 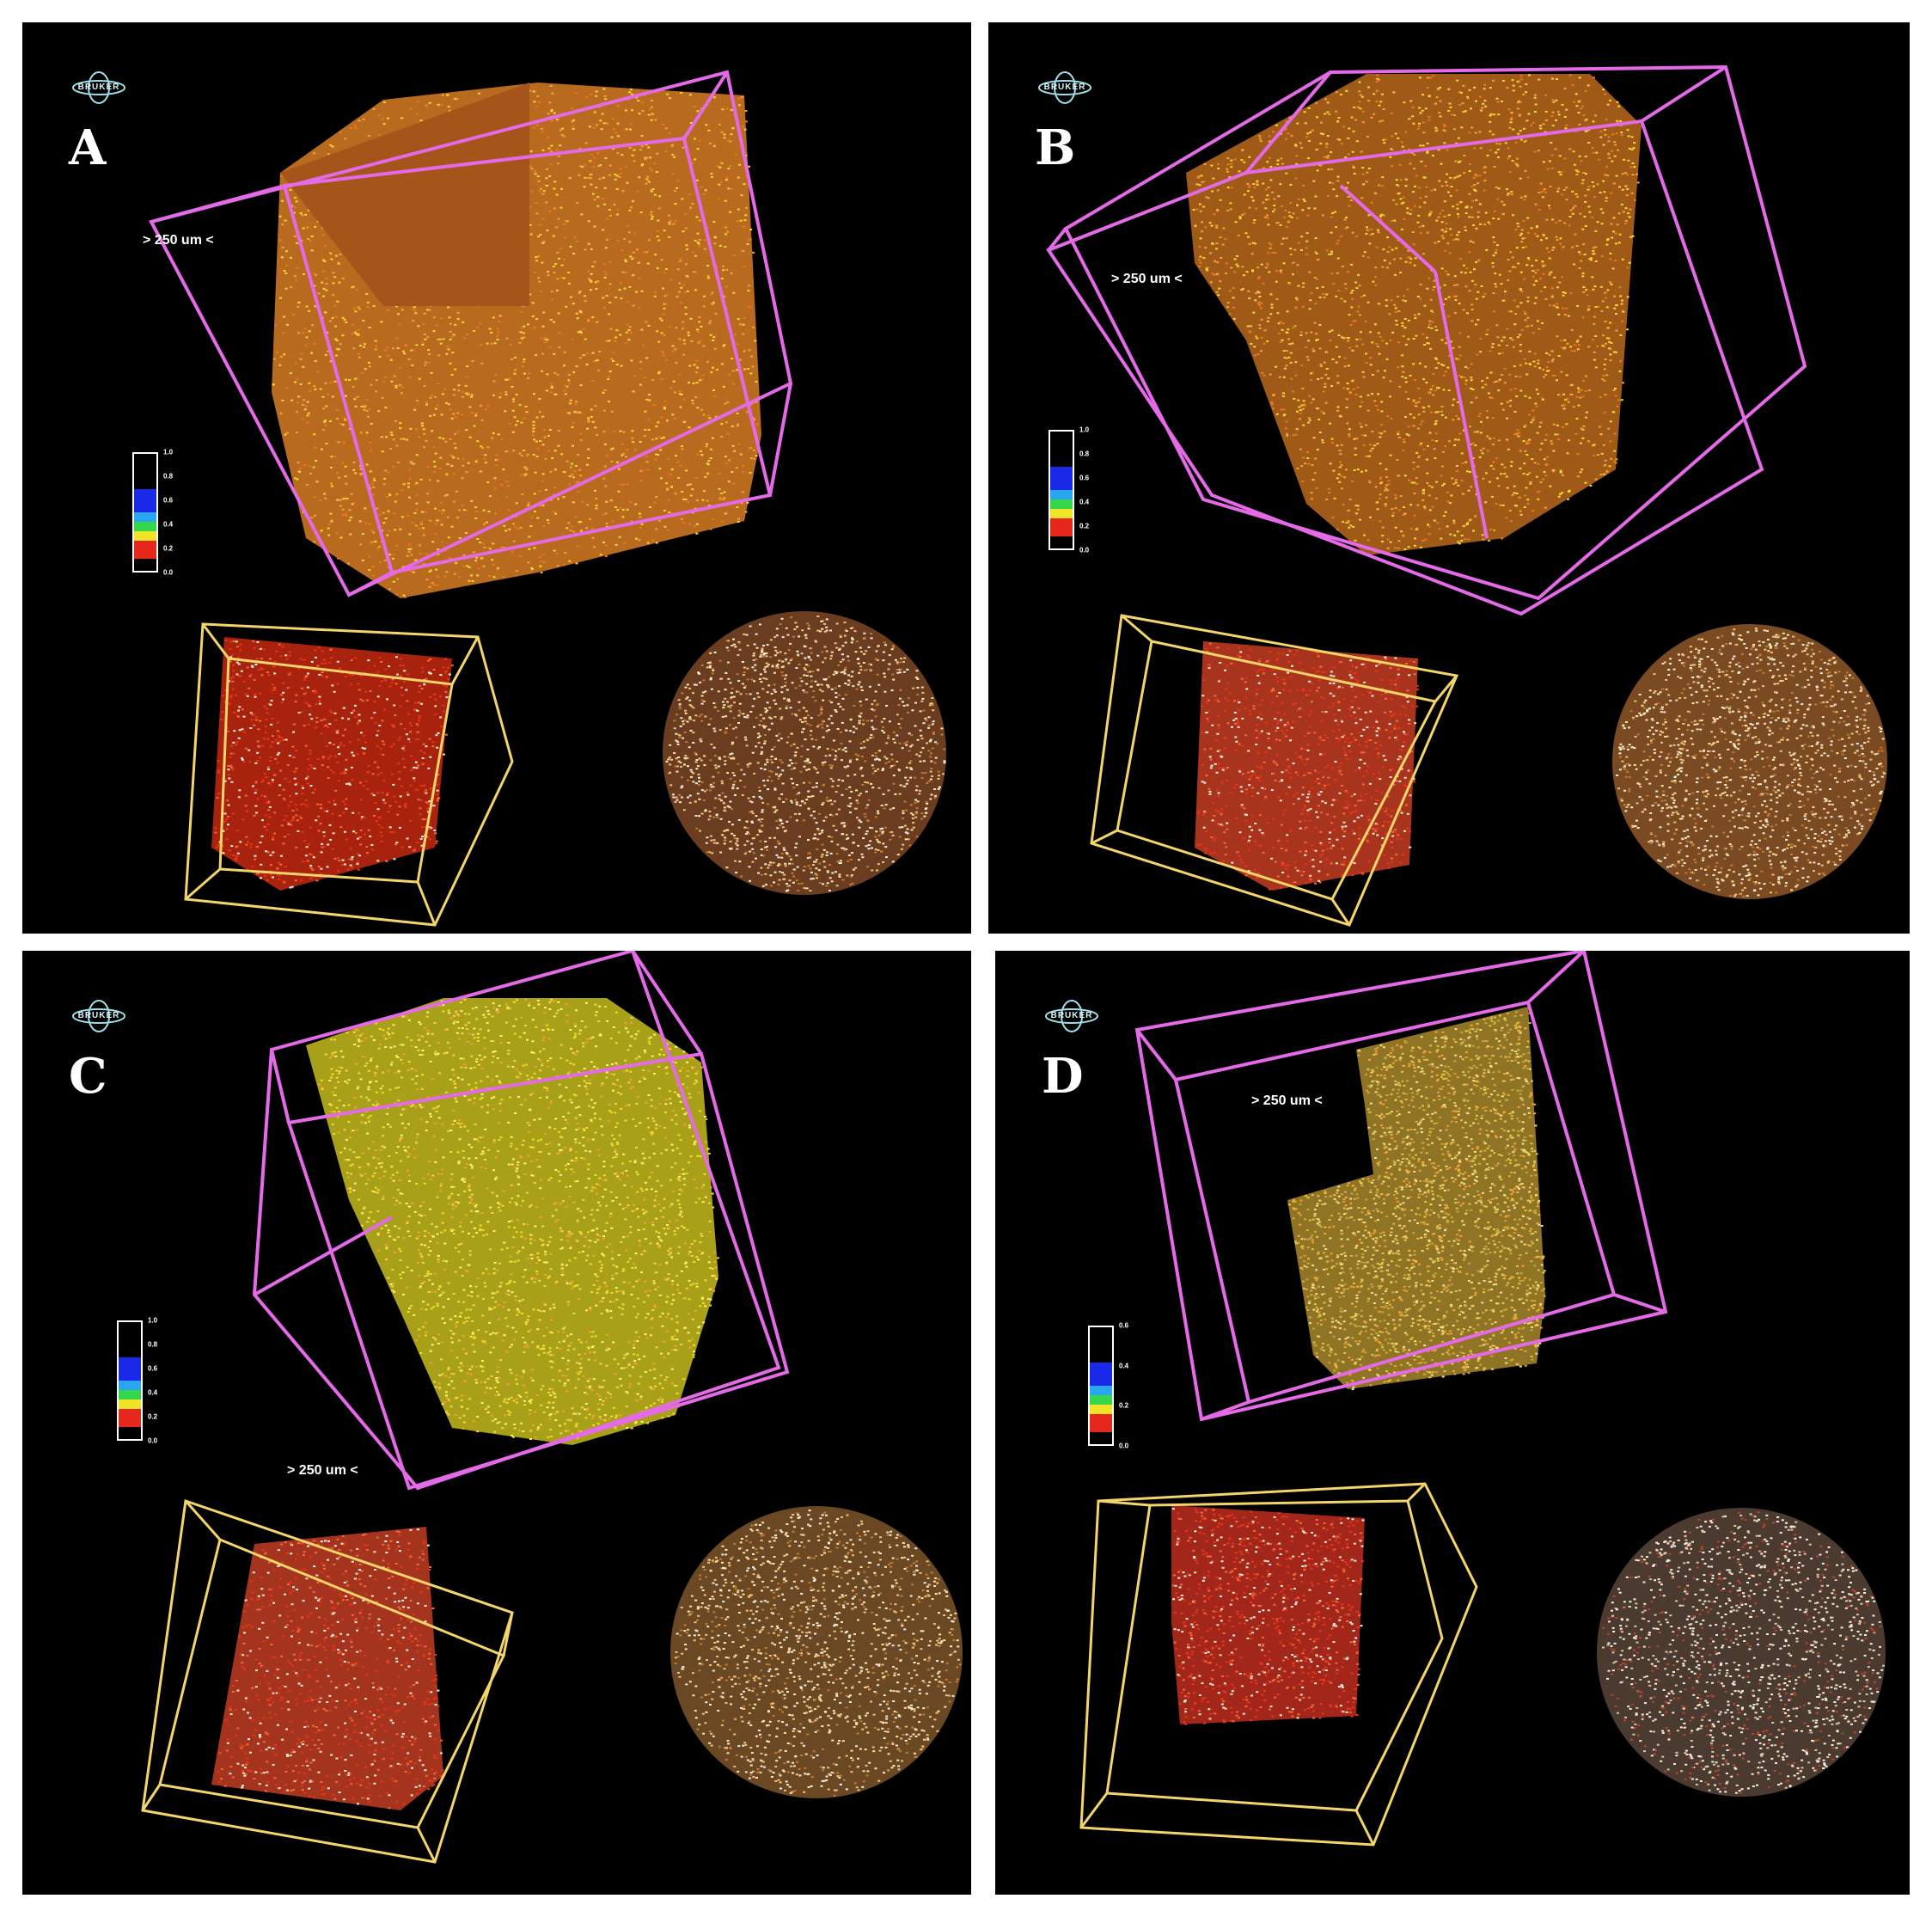 What do you see at coordinates (88, 1076) in the screenshot?
I see `panel-label: C` at bounding box center [88, 1076].